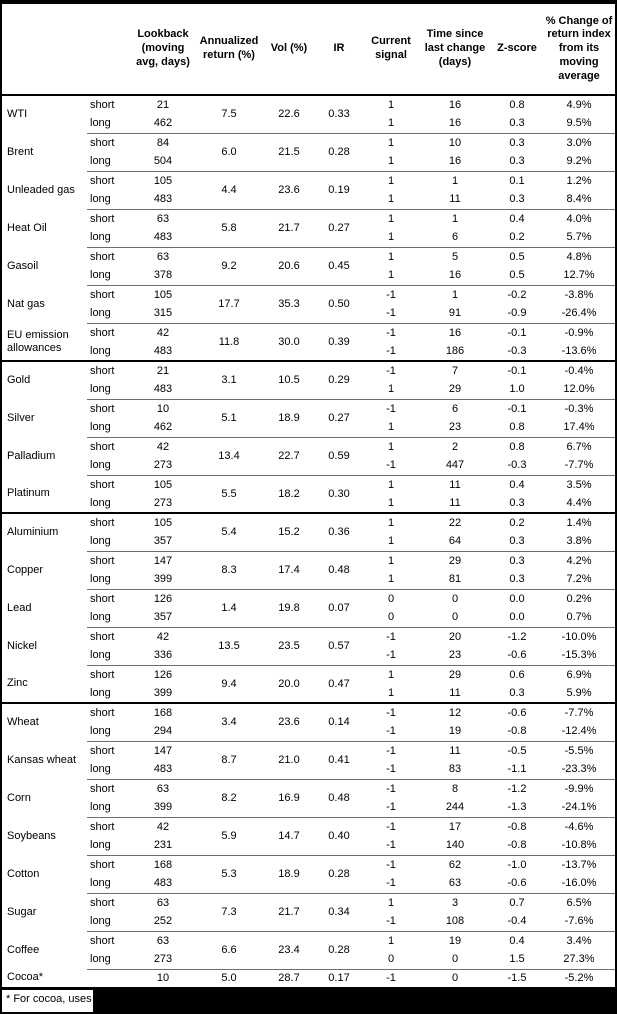 The width and height of the screenshot is (617, 1014). Describe the element at coordinates (579, 598) in the screenshot. I see `pct-change-value: 0.2%` at that location.